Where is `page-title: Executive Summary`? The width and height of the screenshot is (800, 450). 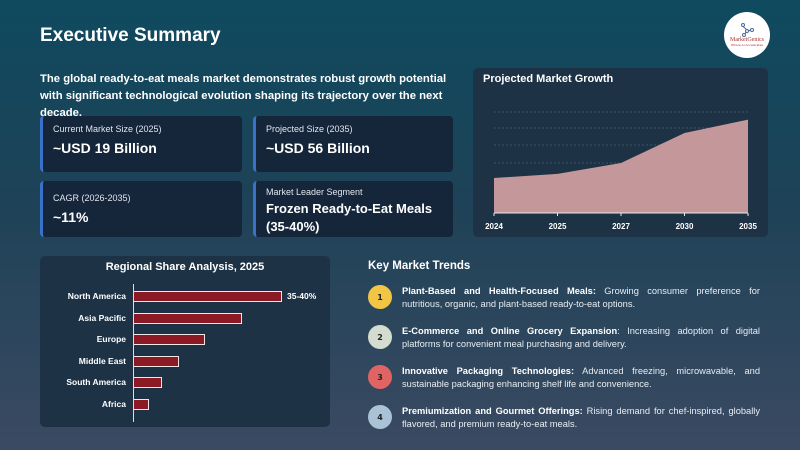
page-title: Executive Summary is located at coordinates (130, 35).